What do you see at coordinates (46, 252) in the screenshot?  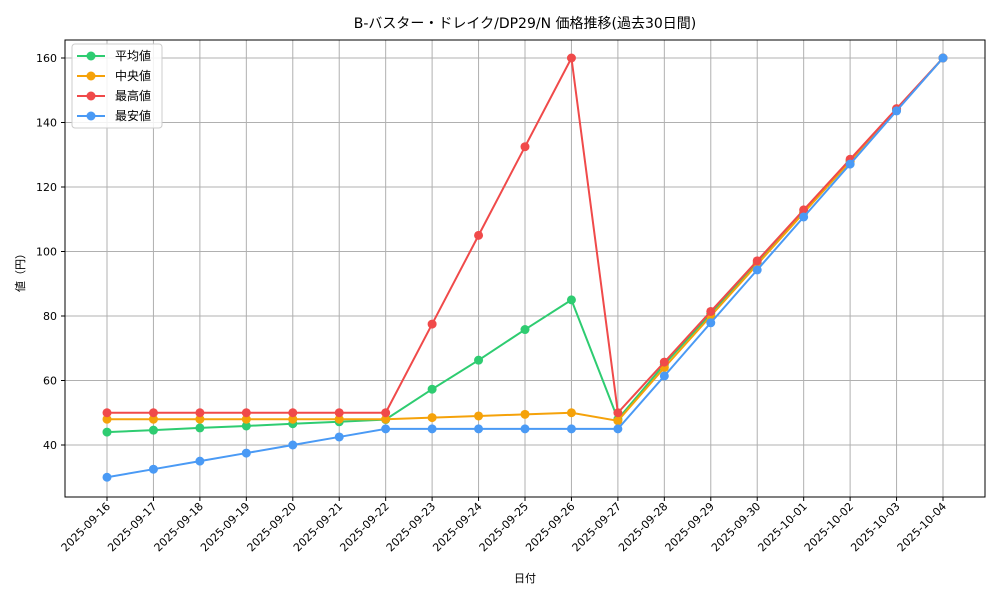 I see `y-tick-label: 100` at bounding box center [46, 252].